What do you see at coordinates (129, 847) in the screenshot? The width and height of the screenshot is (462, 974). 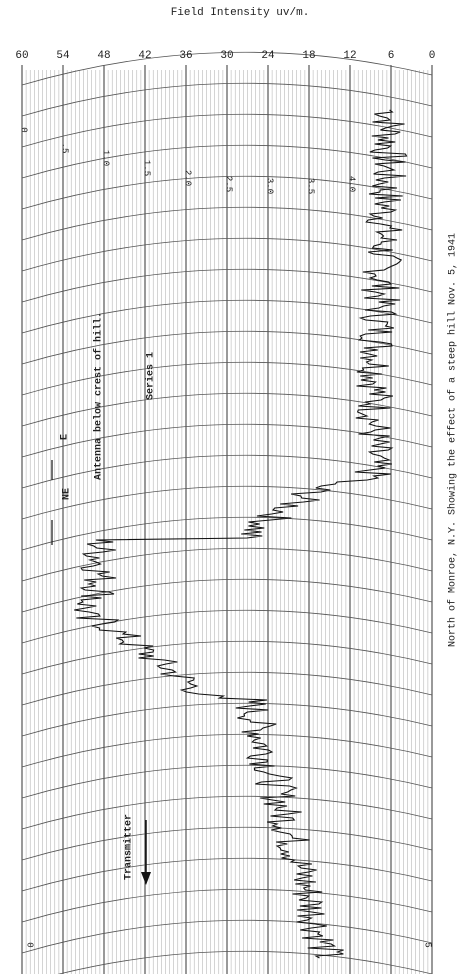 I see `annotation: Transmitter` at bounding box center [129, 847].